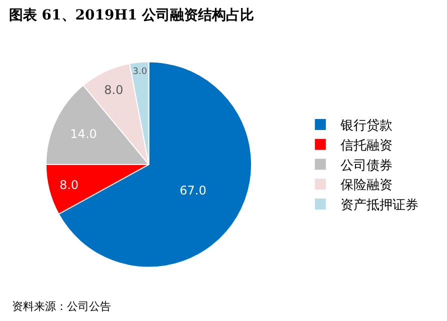 This screenshot has width=447, height=321. Describe the element at coordinates (131, 15) in the screenshot. I see `chart-title: 图表 61、2019H1 公司融资结构占比` at that location.